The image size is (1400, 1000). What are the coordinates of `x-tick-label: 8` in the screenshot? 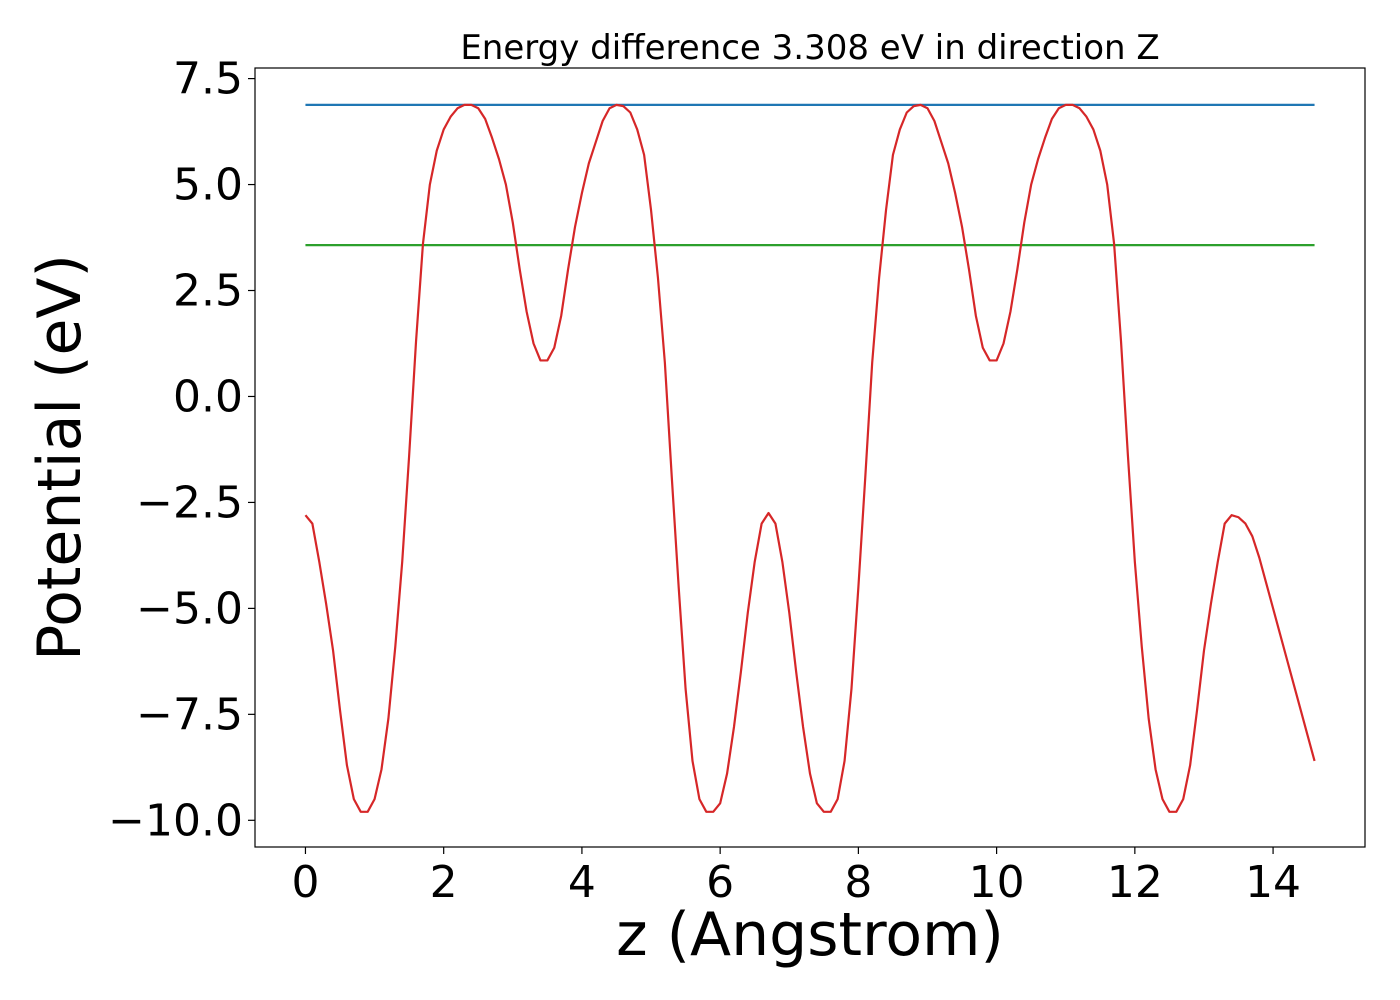 It's located at (858, 882).